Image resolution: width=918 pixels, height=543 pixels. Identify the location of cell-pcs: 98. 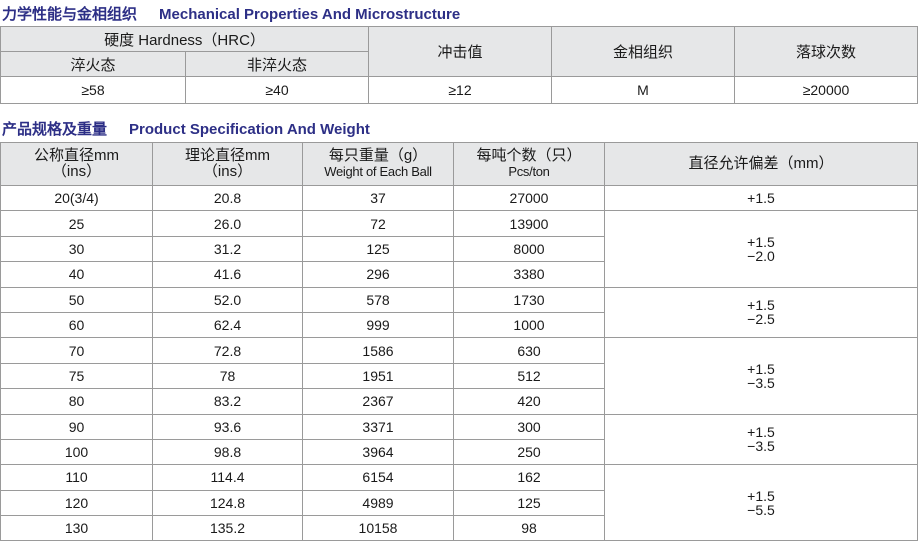
(529, 528).